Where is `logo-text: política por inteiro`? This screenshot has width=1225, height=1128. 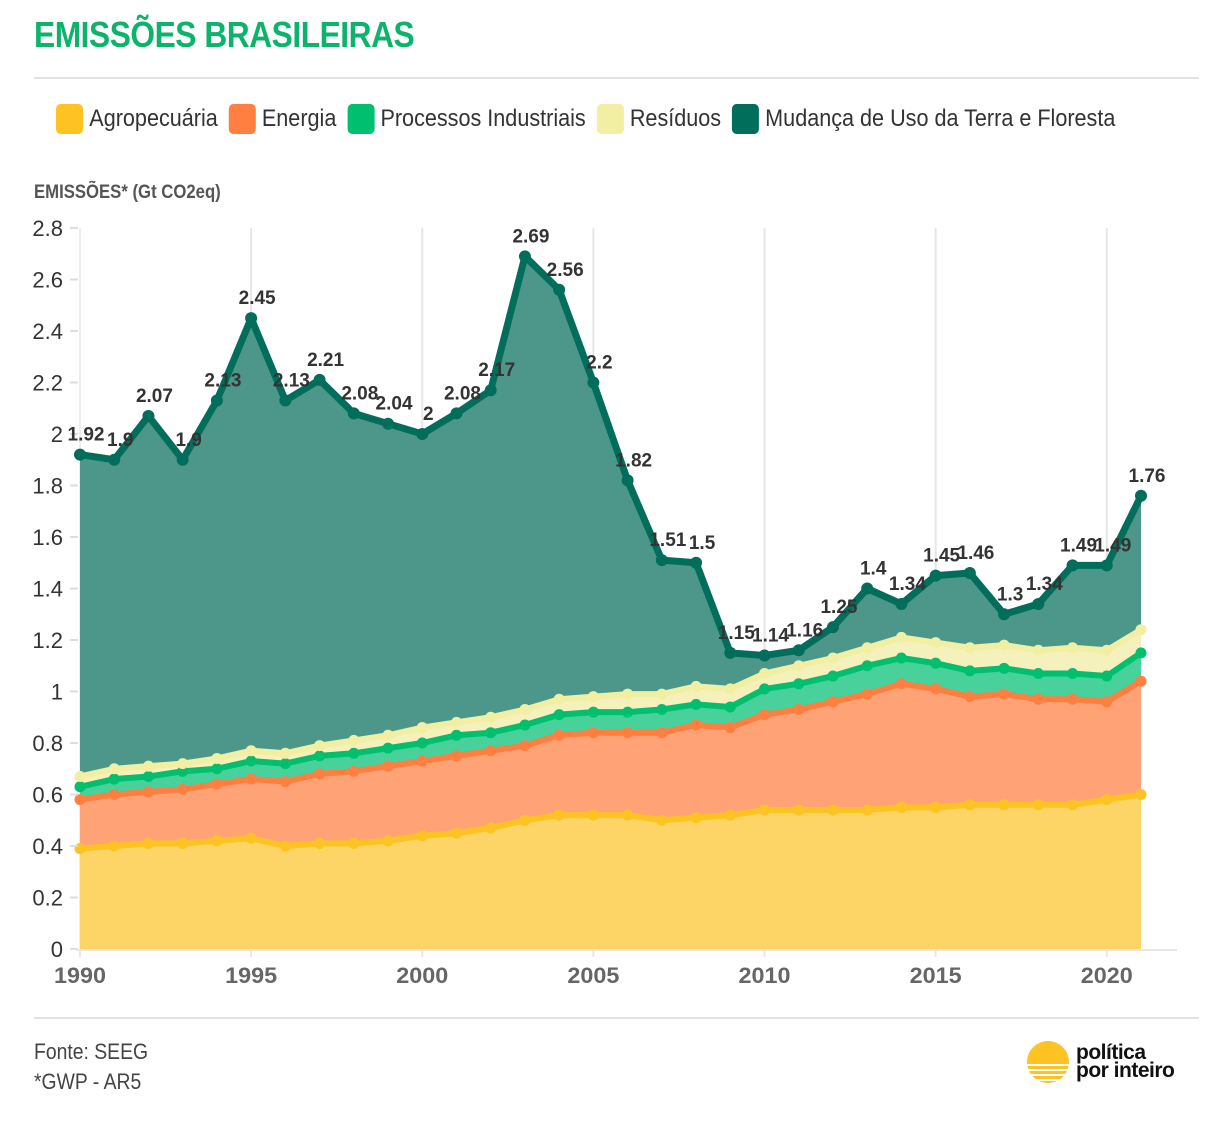 logo-text: política por inteiro is located at coordinates (1125, 1062).